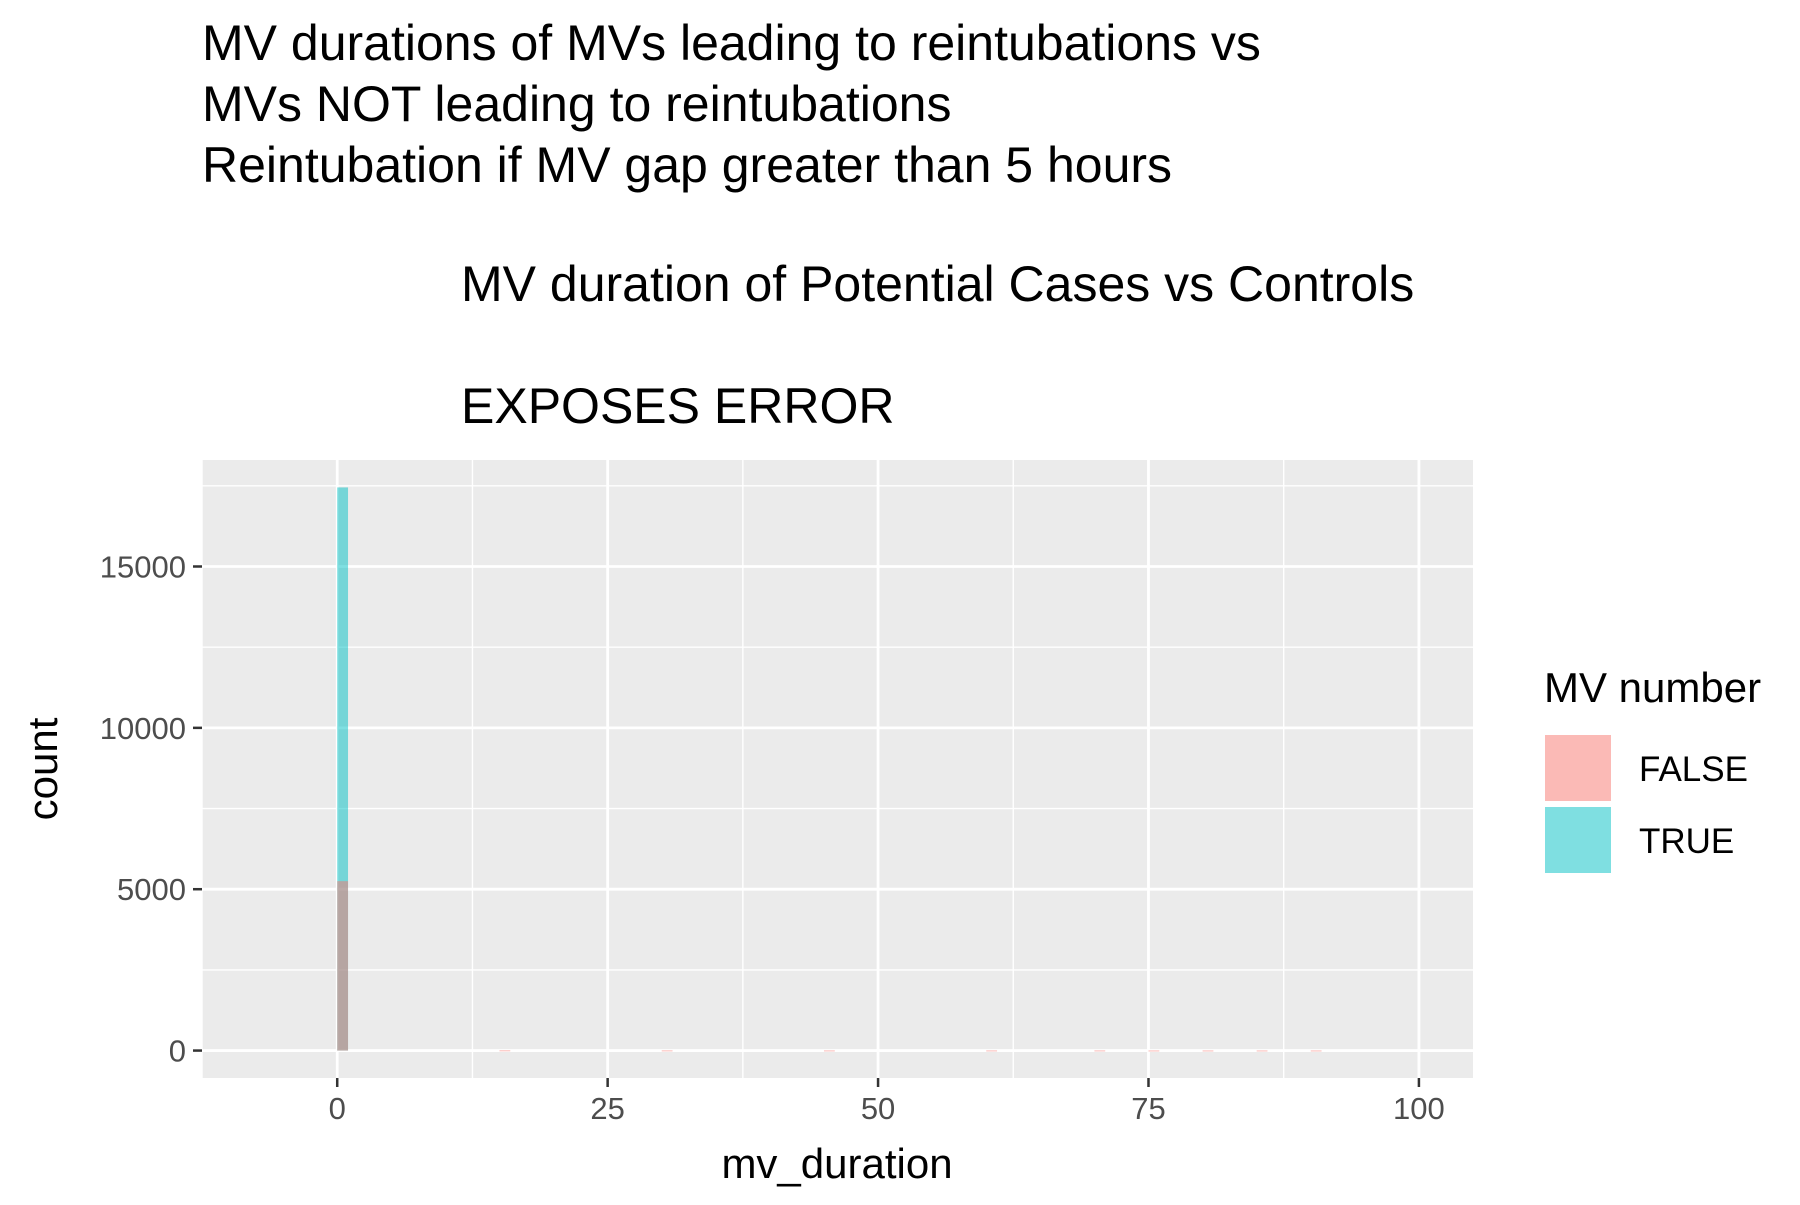 The image size is (1800, 1205). Describe the element at coordinates (42, 768) in the screenshot. I see `y-axis-label: count` at that location.